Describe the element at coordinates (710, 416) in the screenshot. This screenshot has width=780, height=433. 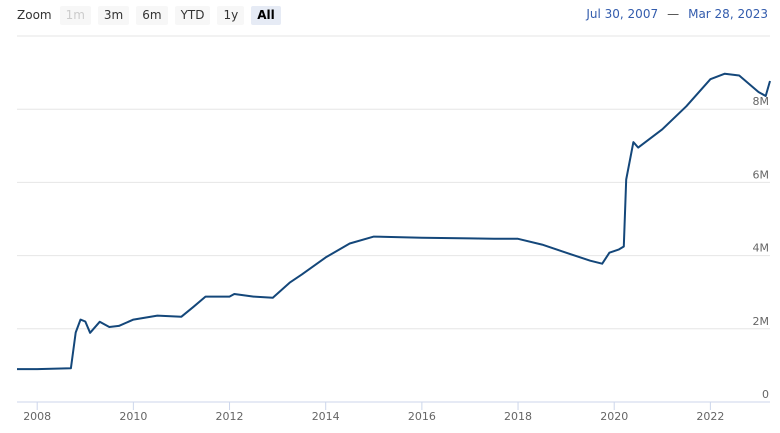
I see `x-tick-label: 2022` at that location.